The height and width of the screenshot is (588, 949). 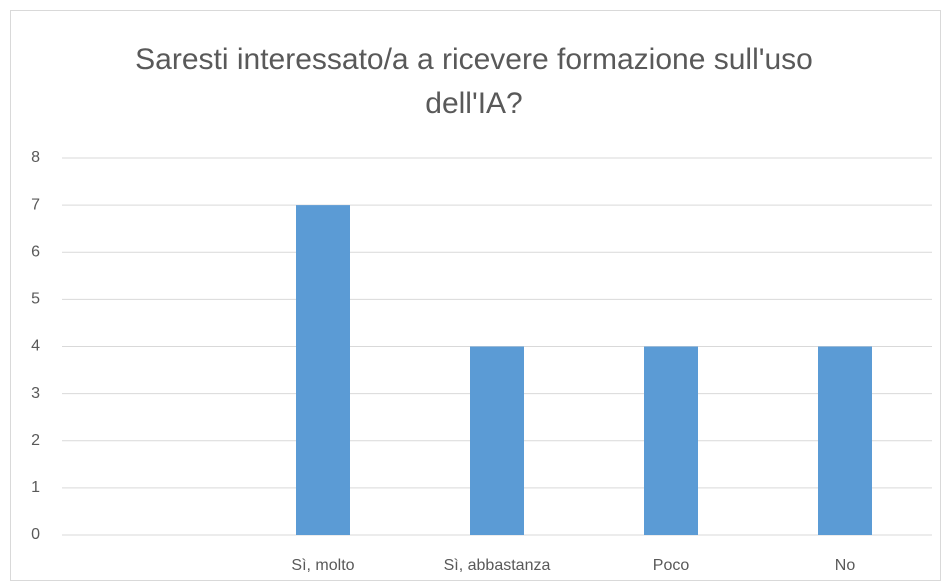 What do you see at coordinates (35, 346) in the screenshot?
I see `y-tick-label: 4` at bounding box center [35, 346].